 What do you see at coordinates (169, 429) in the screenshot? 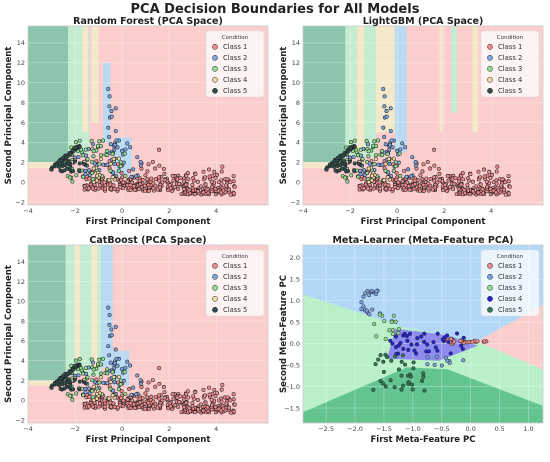
I see `x-tick-label: 2` at bounding box center [169, 429].